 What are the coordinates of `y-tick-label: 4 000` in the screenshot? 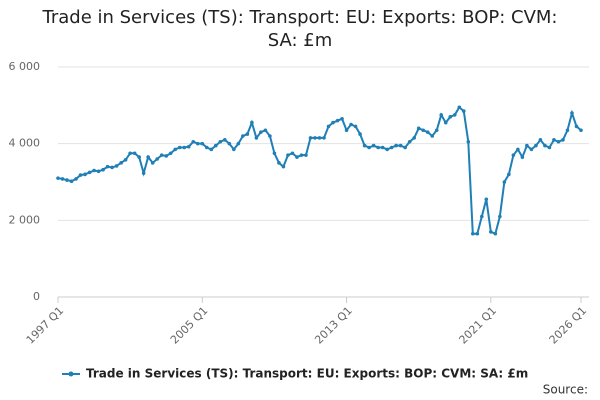 It's located at (25, 143).